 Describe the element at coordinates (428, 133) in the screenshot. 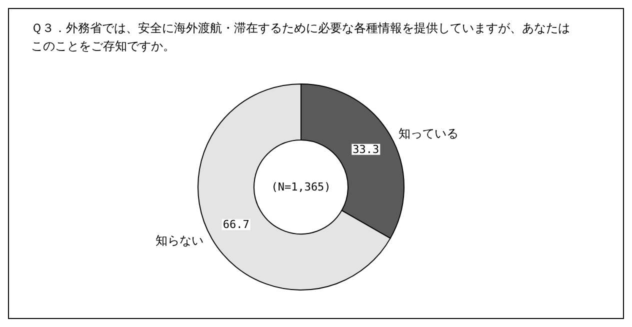

I see `slice-label: 知っている` at that location.